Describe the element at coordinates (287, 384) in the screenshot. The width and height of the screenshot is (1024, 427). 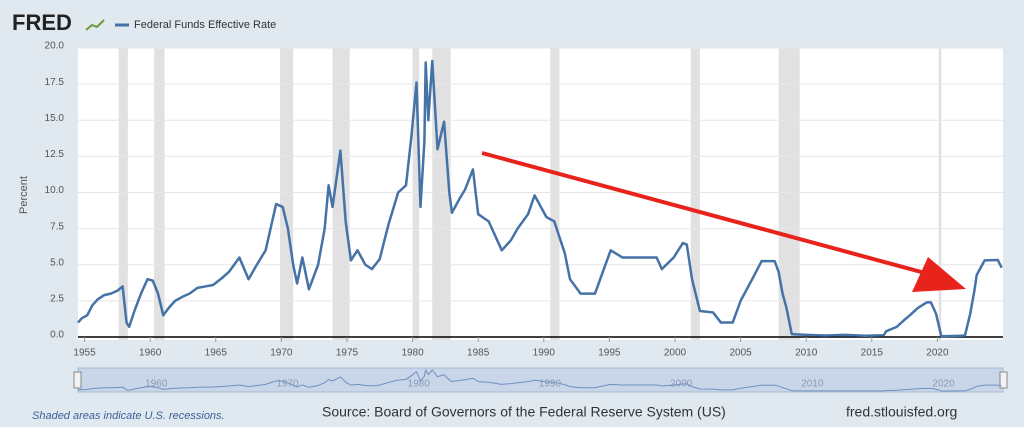
I see `navigator-tick-label: 1970` at that location.